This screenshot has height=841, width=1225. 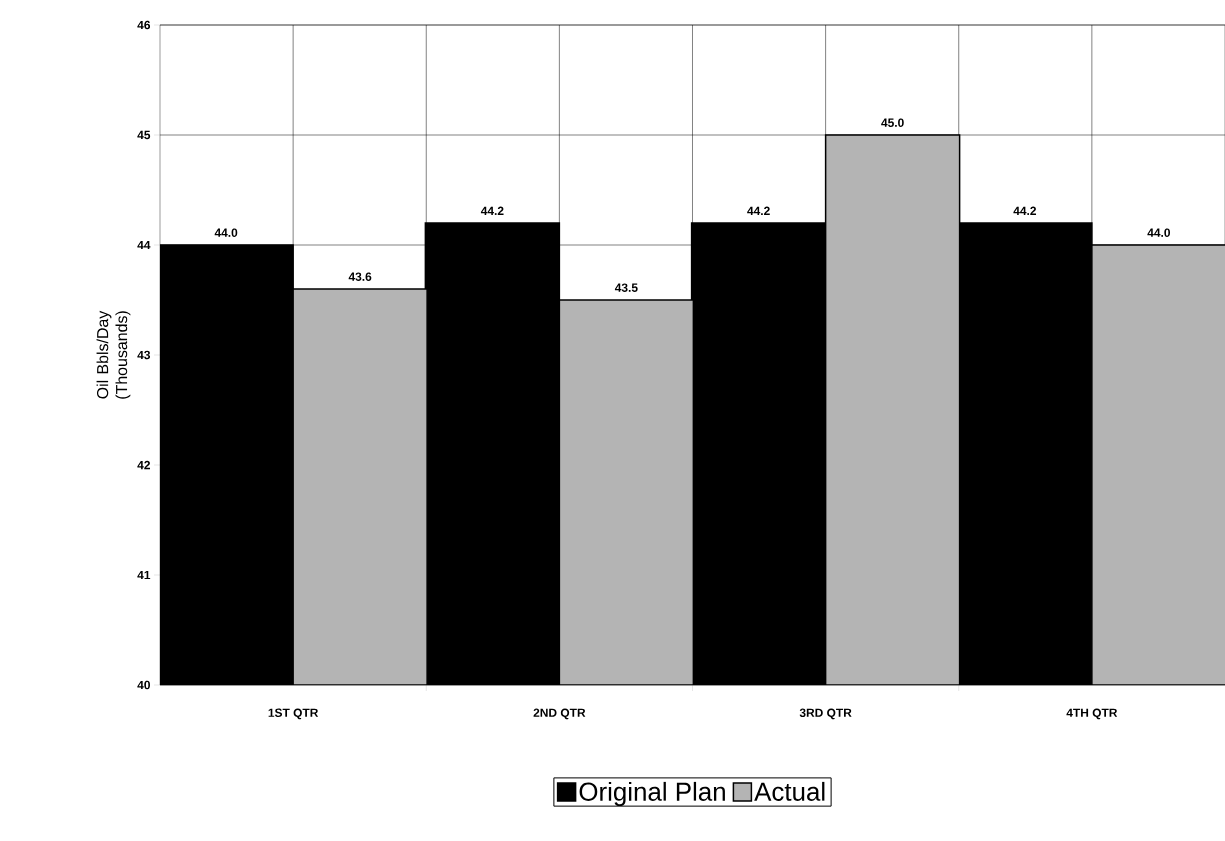 I want to click on data-label: 43.5, so click(x=626, y=287).